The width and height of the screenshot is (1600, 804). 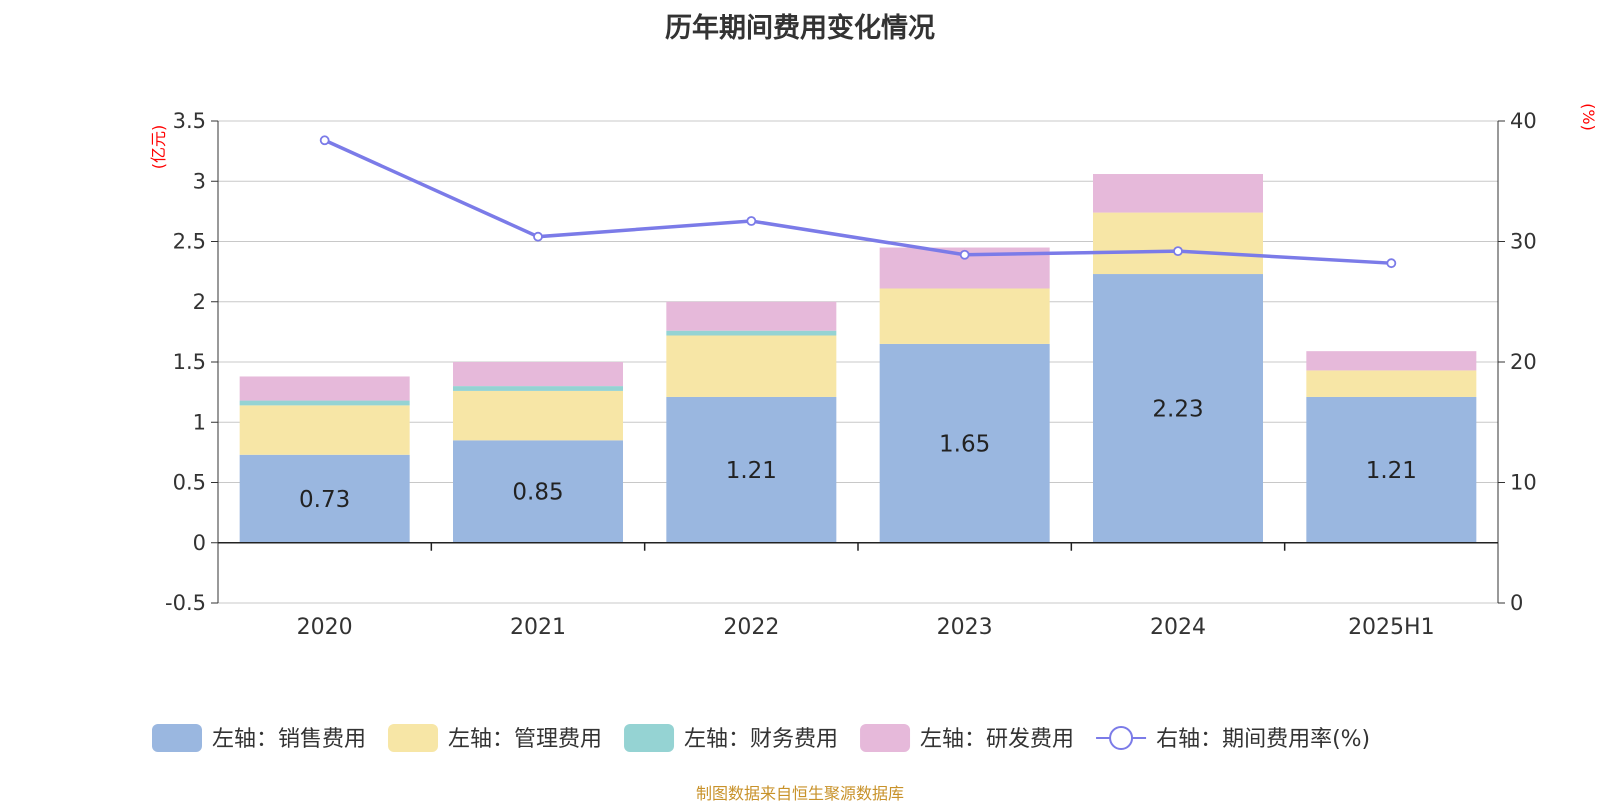 I want to click on legend-label: 左轴：销售费用, so click(x=289, y=739).